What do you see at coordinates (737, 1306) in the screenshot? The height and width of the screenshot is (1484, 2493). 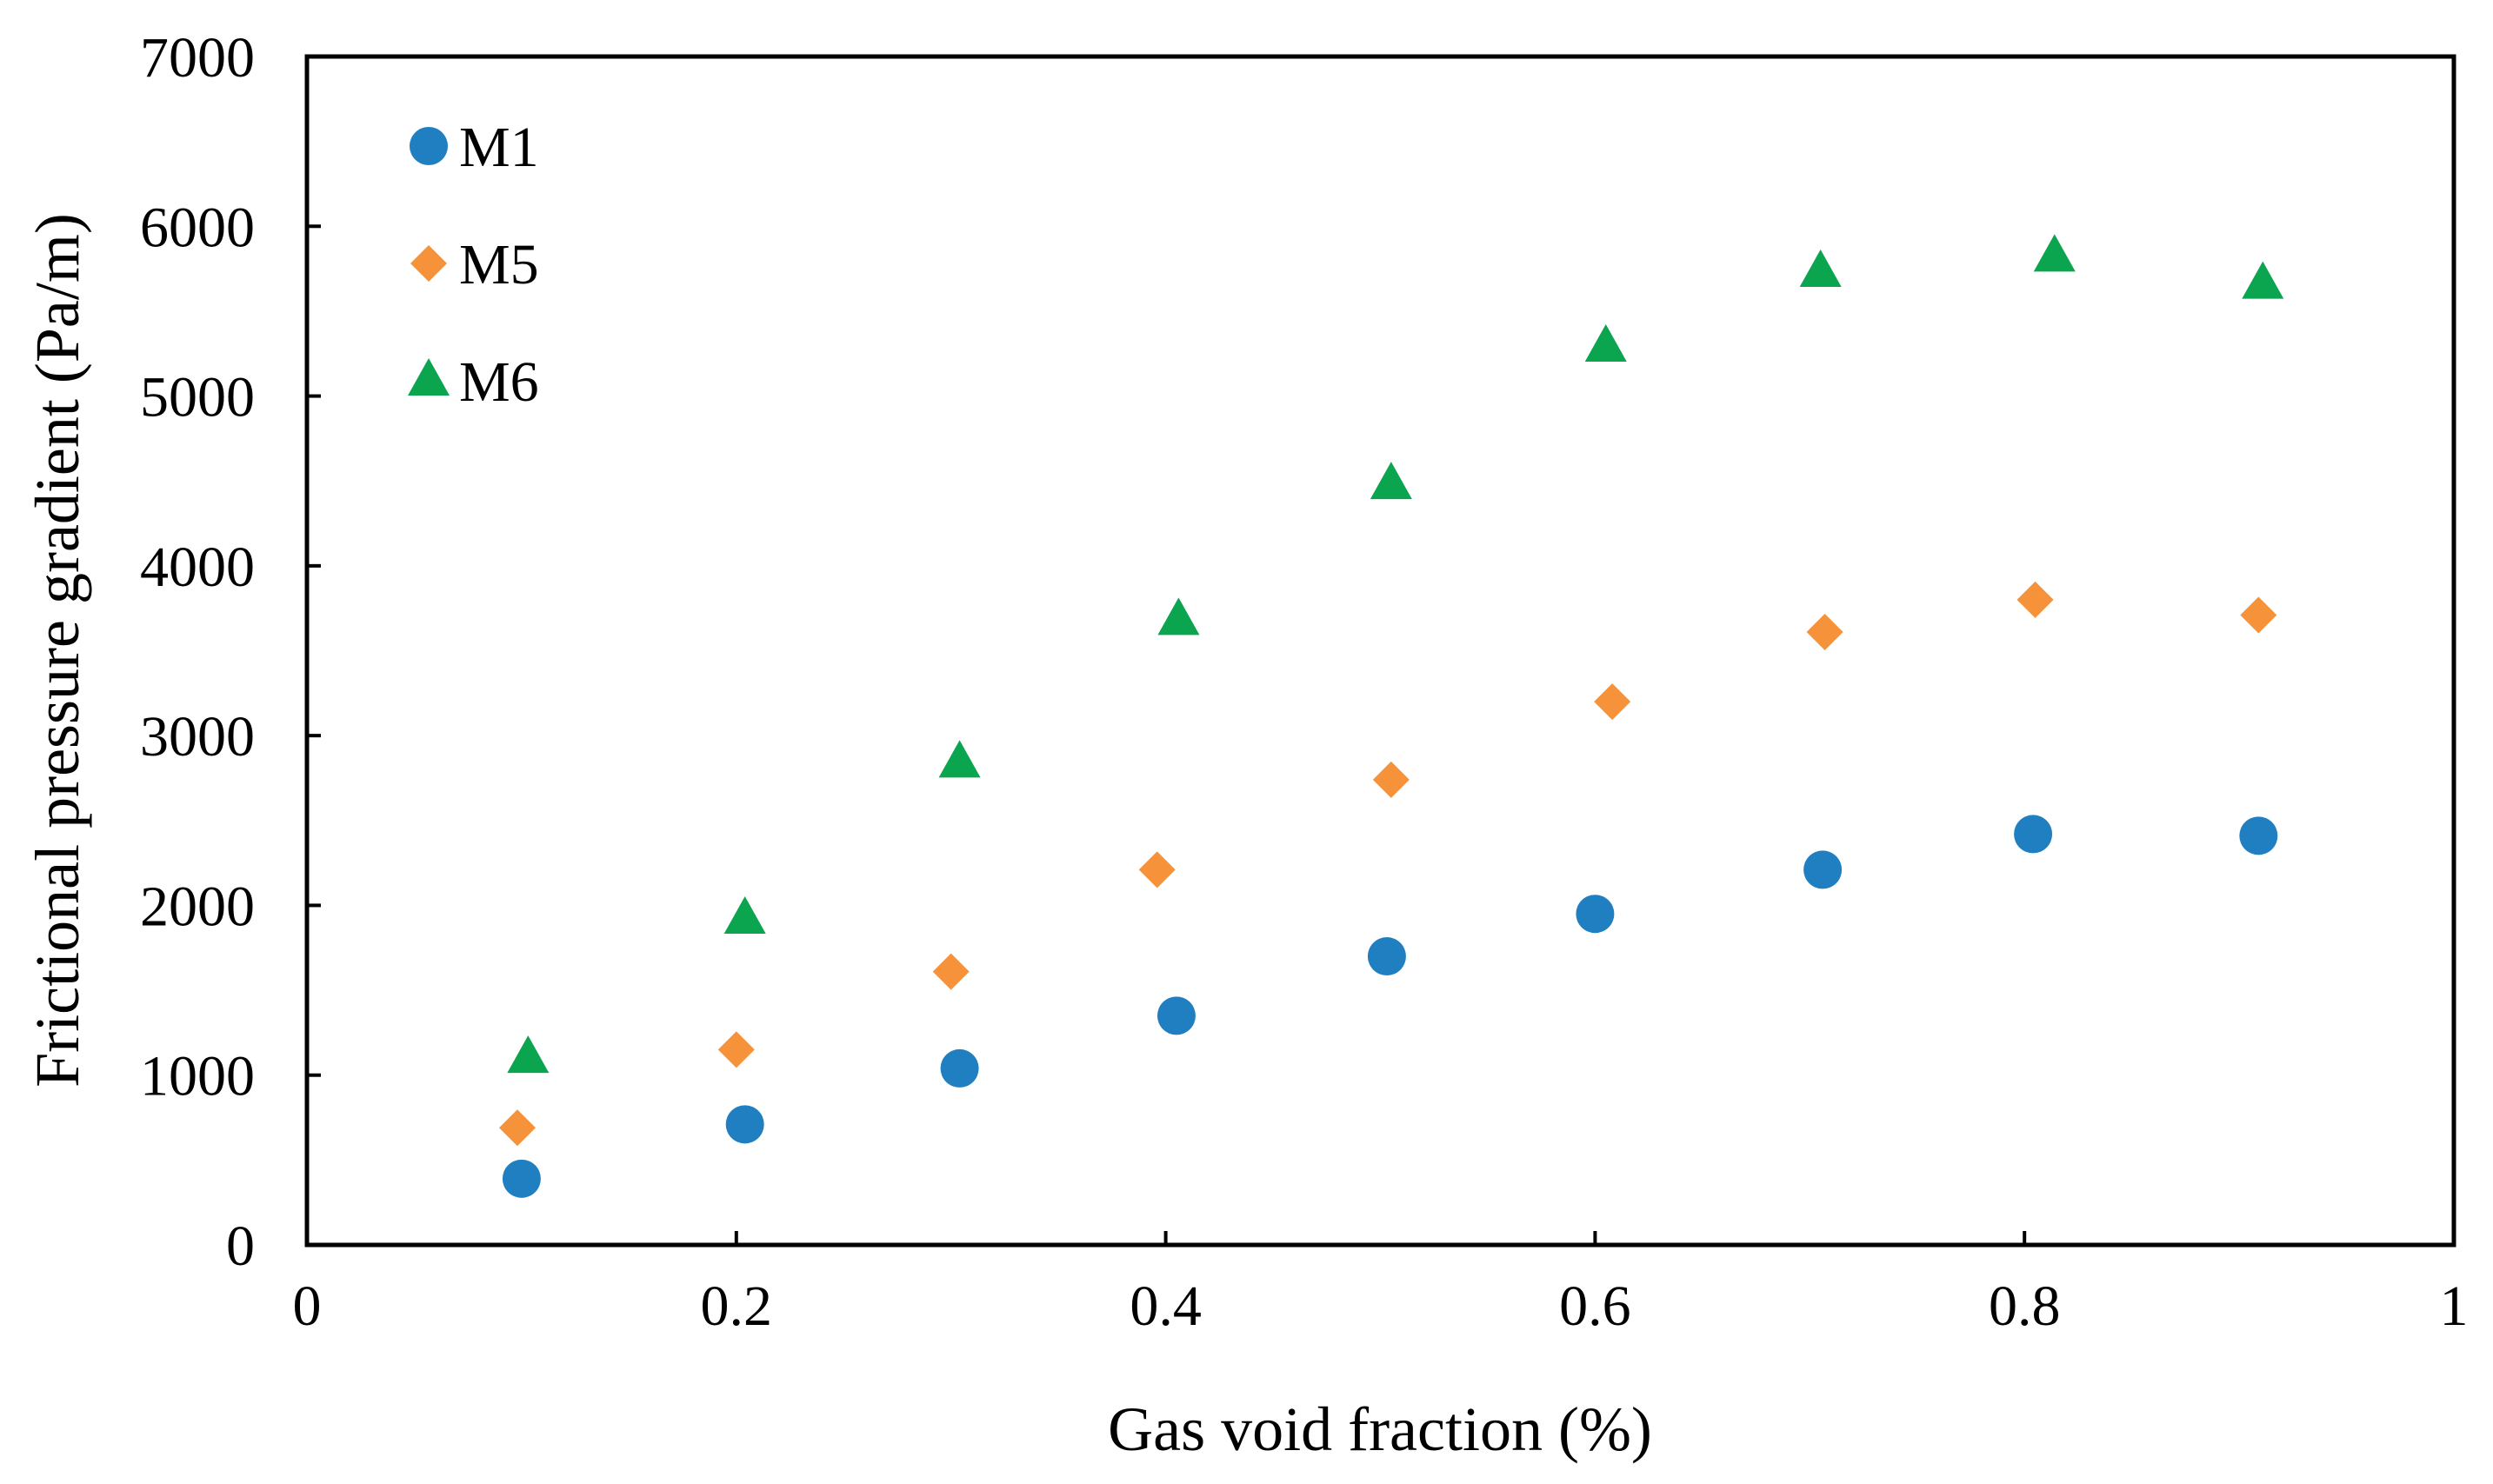 I see `x-tick-label: 0.2` at bounding box center [737, 1306].